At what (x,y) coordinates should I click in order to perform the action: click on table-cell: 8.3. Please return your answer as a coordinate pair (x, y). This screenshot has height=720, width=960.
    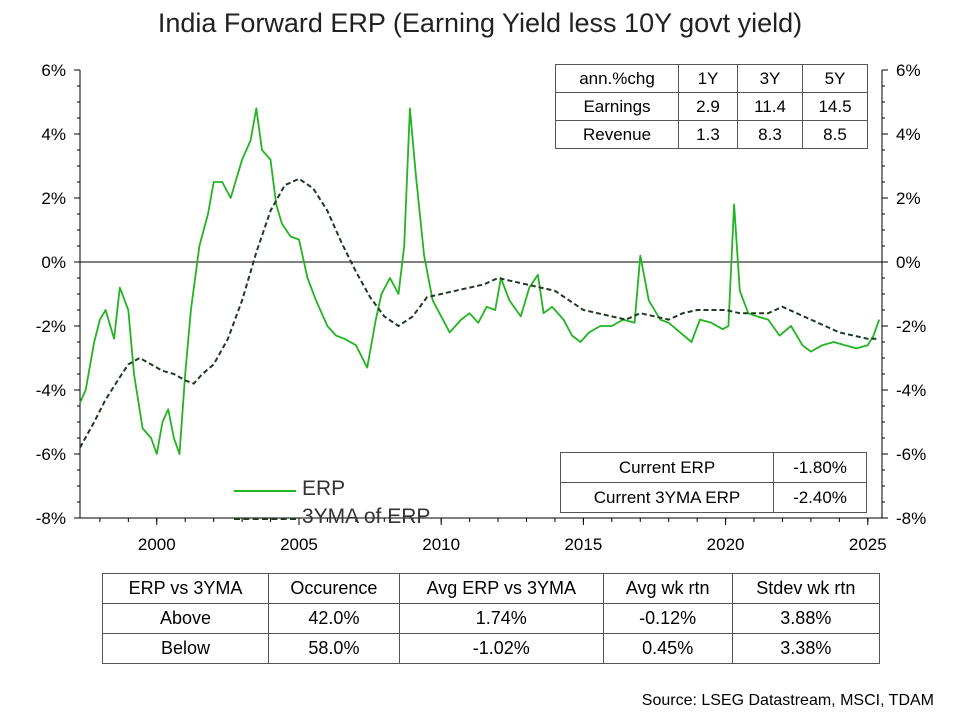
    Looking at the image, I should click on (770, 134).